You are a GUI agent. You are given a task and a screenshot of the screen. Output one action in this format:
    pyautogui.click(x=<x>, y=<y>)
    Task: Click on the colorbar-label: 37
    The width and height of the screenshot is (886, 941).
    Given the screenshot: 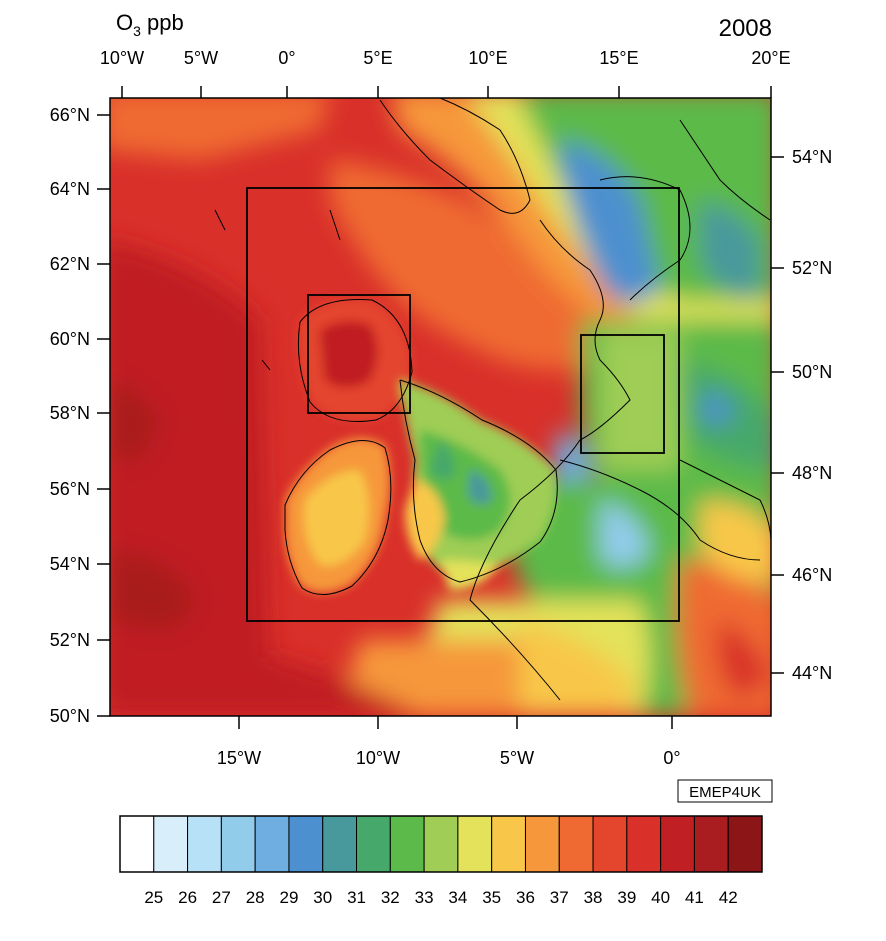 What is the action you would take?
    pyautogui.click(x=559, y=897)
    